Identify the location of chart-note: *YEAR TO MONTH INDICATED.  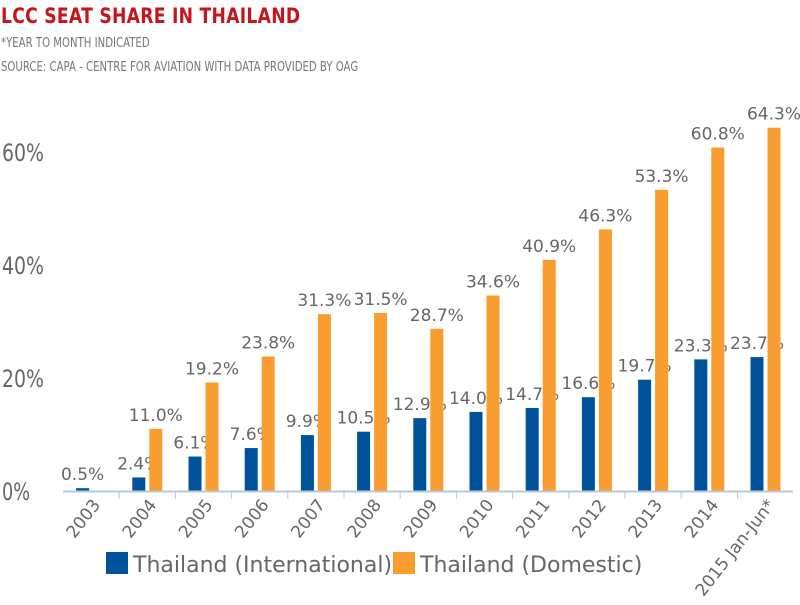
(75, 43).